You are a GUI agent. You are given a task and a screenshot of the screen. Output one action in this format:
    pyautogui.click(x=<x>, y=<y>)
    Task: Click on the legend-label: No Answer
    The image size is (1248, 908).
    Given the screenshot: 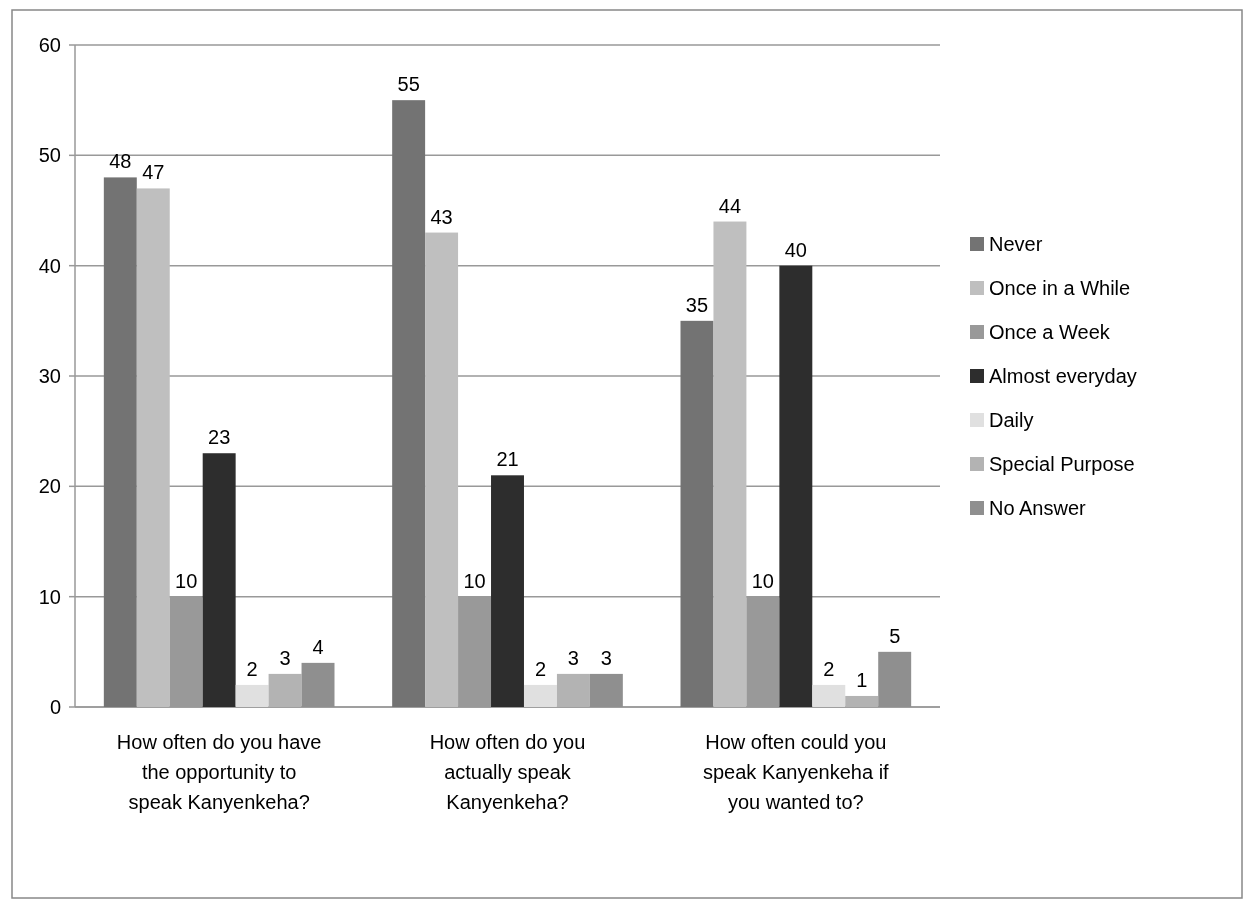 What is the action you would take?
    pyautogui.click(x=1038, y=508)
    